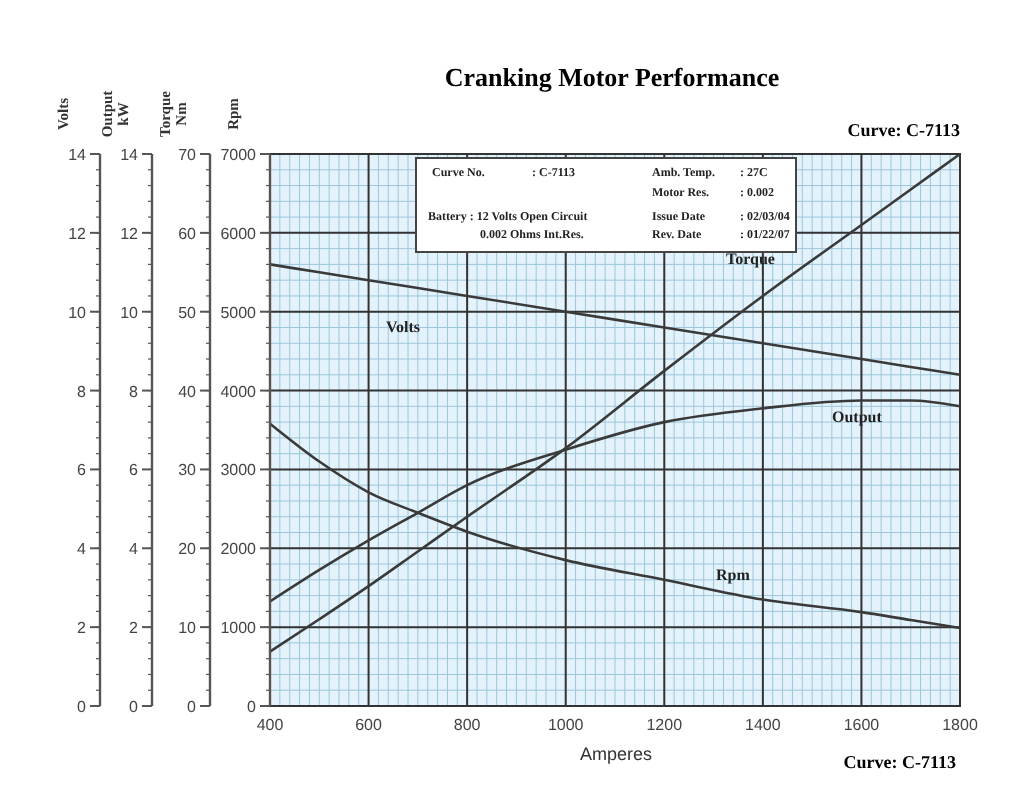  What do you see at coordinates (239, 628) in the screenshot?
I see `y-tick-label: 1000` at bounding box center [239, 628].